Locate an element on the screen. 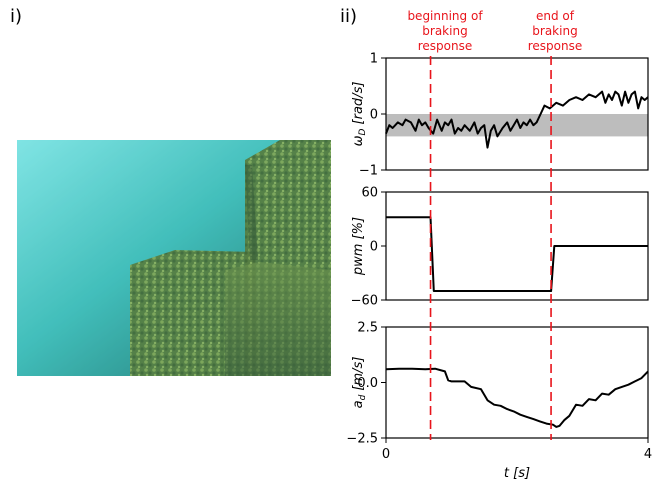 This screenshot has width=661, height=484. y-tick-label-2-2: −60 is located at coordinates (364, 301).